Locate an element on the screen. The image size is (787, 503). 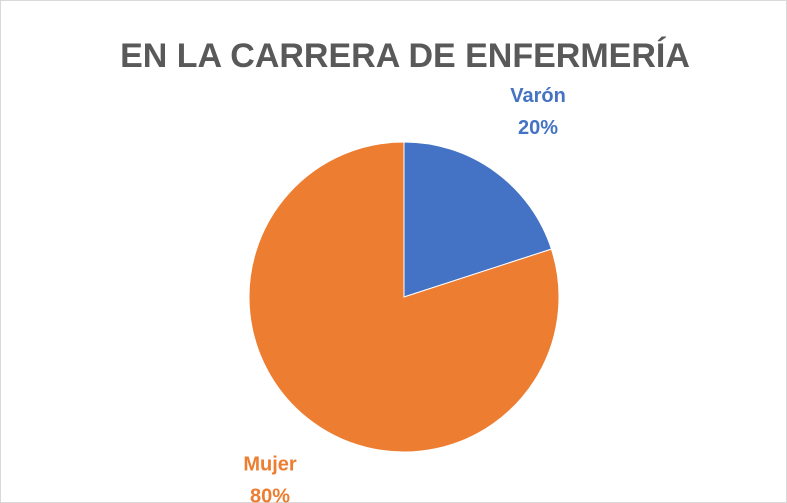
slice-value-label: 20% is located at coordinates (538, 128).